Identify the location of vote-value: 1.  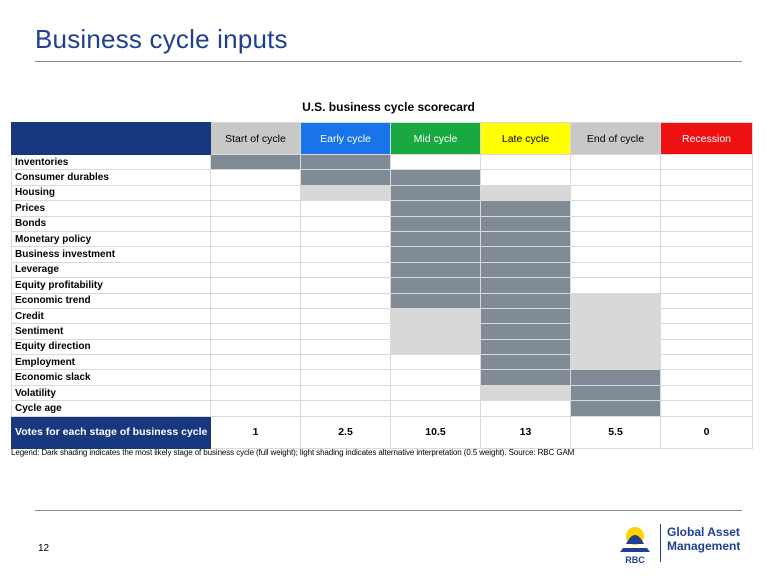
(255, 432).